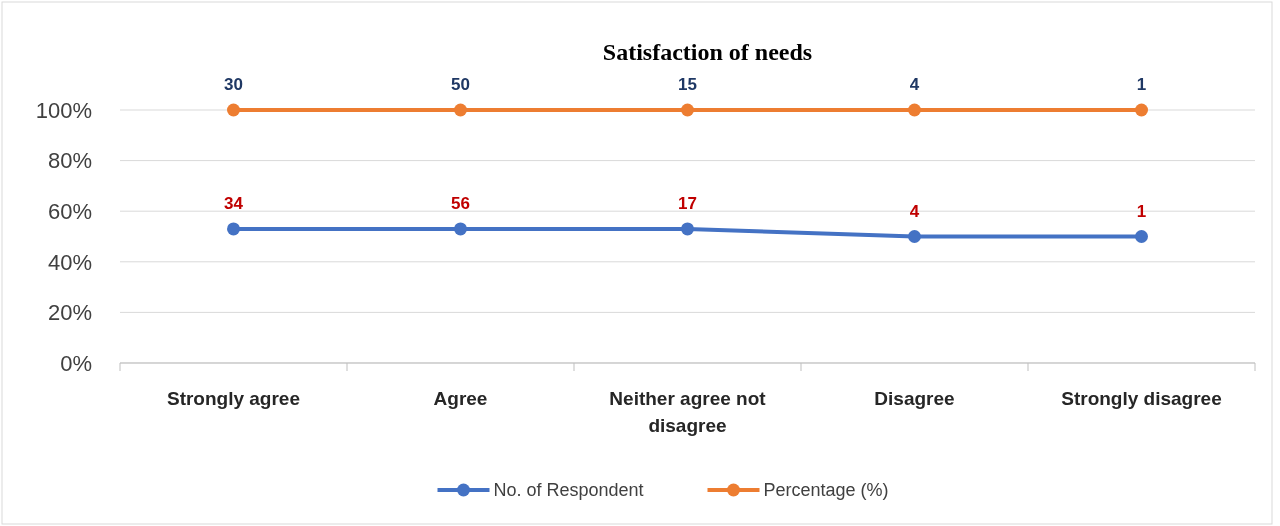 This screenshot has width=1280, height=526. What do you see at coordinates (707, 52) in the screenshot?
I see `chart-title: Satisfaction of needs` at bounding box center [707, 52].